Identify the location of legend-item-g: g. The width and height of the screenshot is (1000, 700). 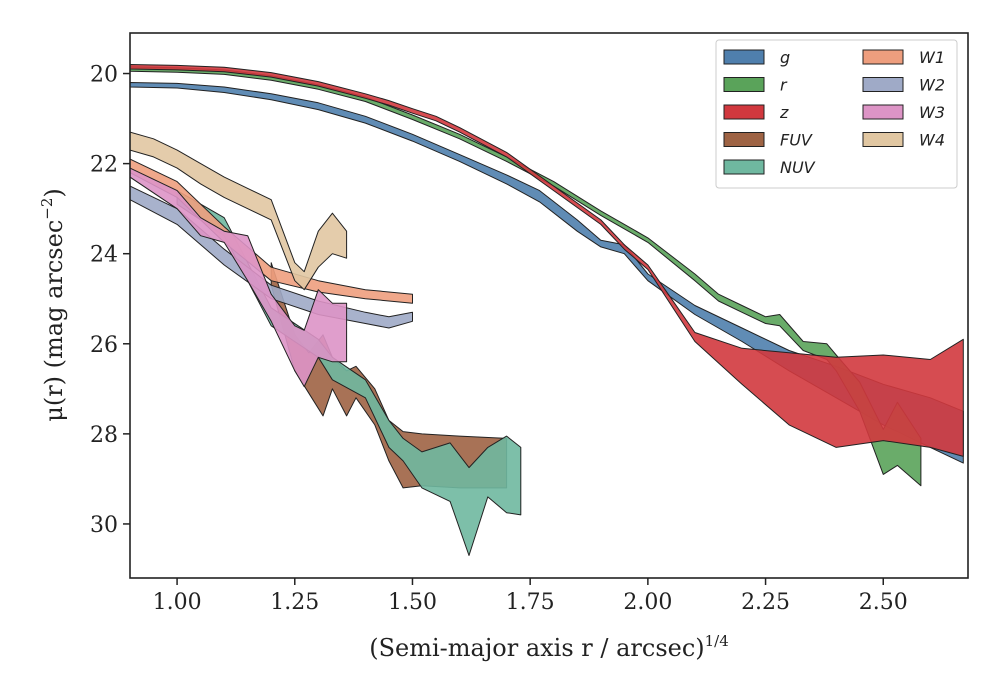
(756, 57).